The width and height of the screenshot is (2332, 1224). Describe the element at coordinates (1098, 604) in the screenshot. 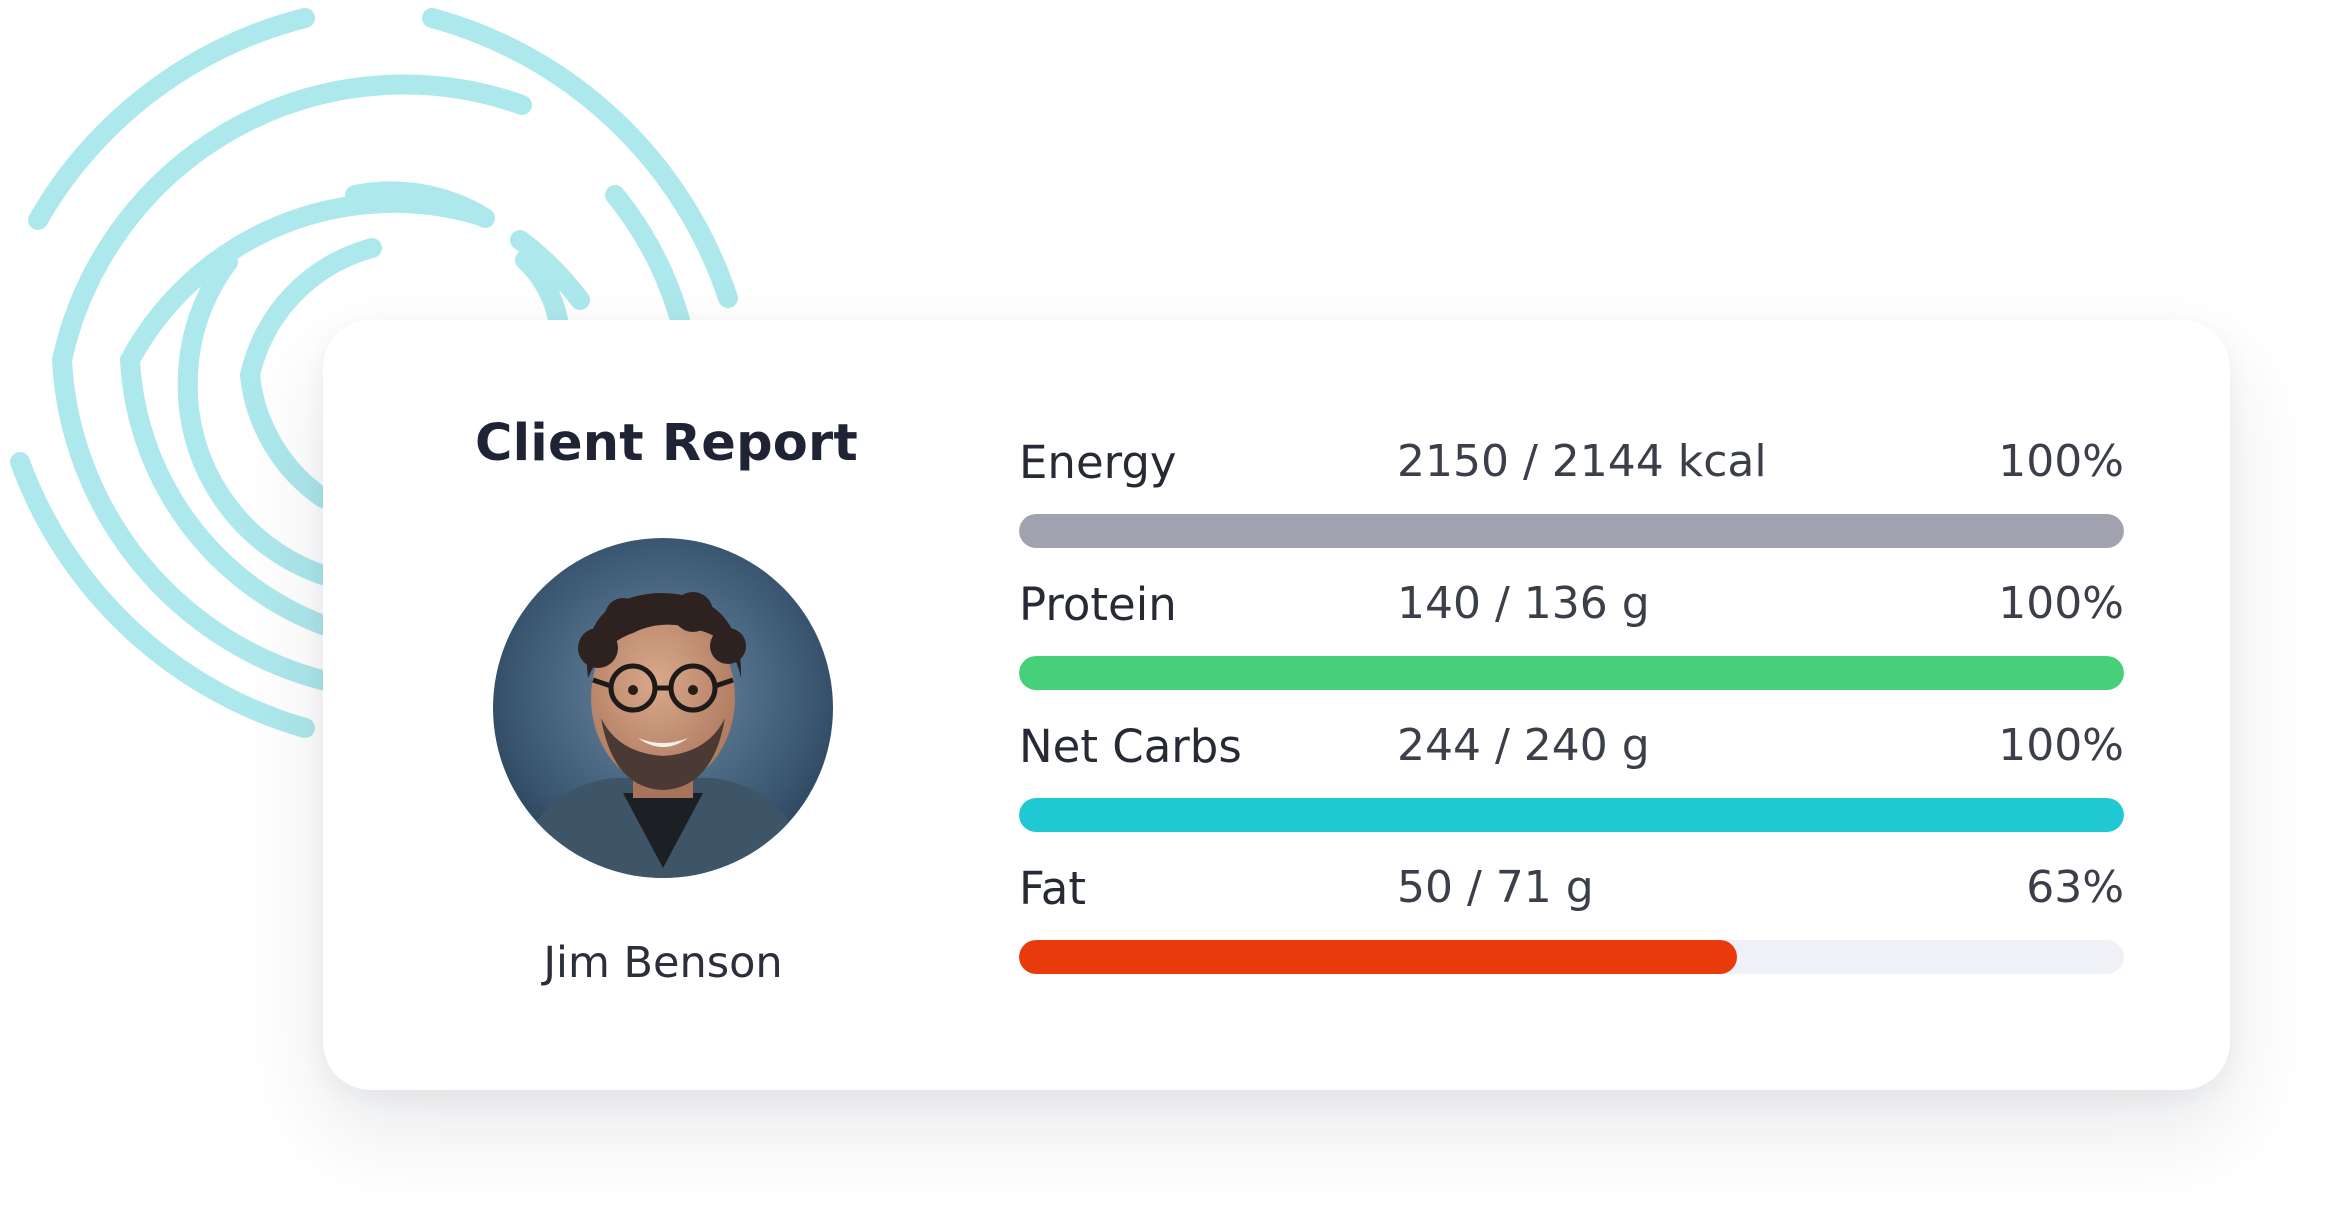

I see `metric-label: Protein` at that location.